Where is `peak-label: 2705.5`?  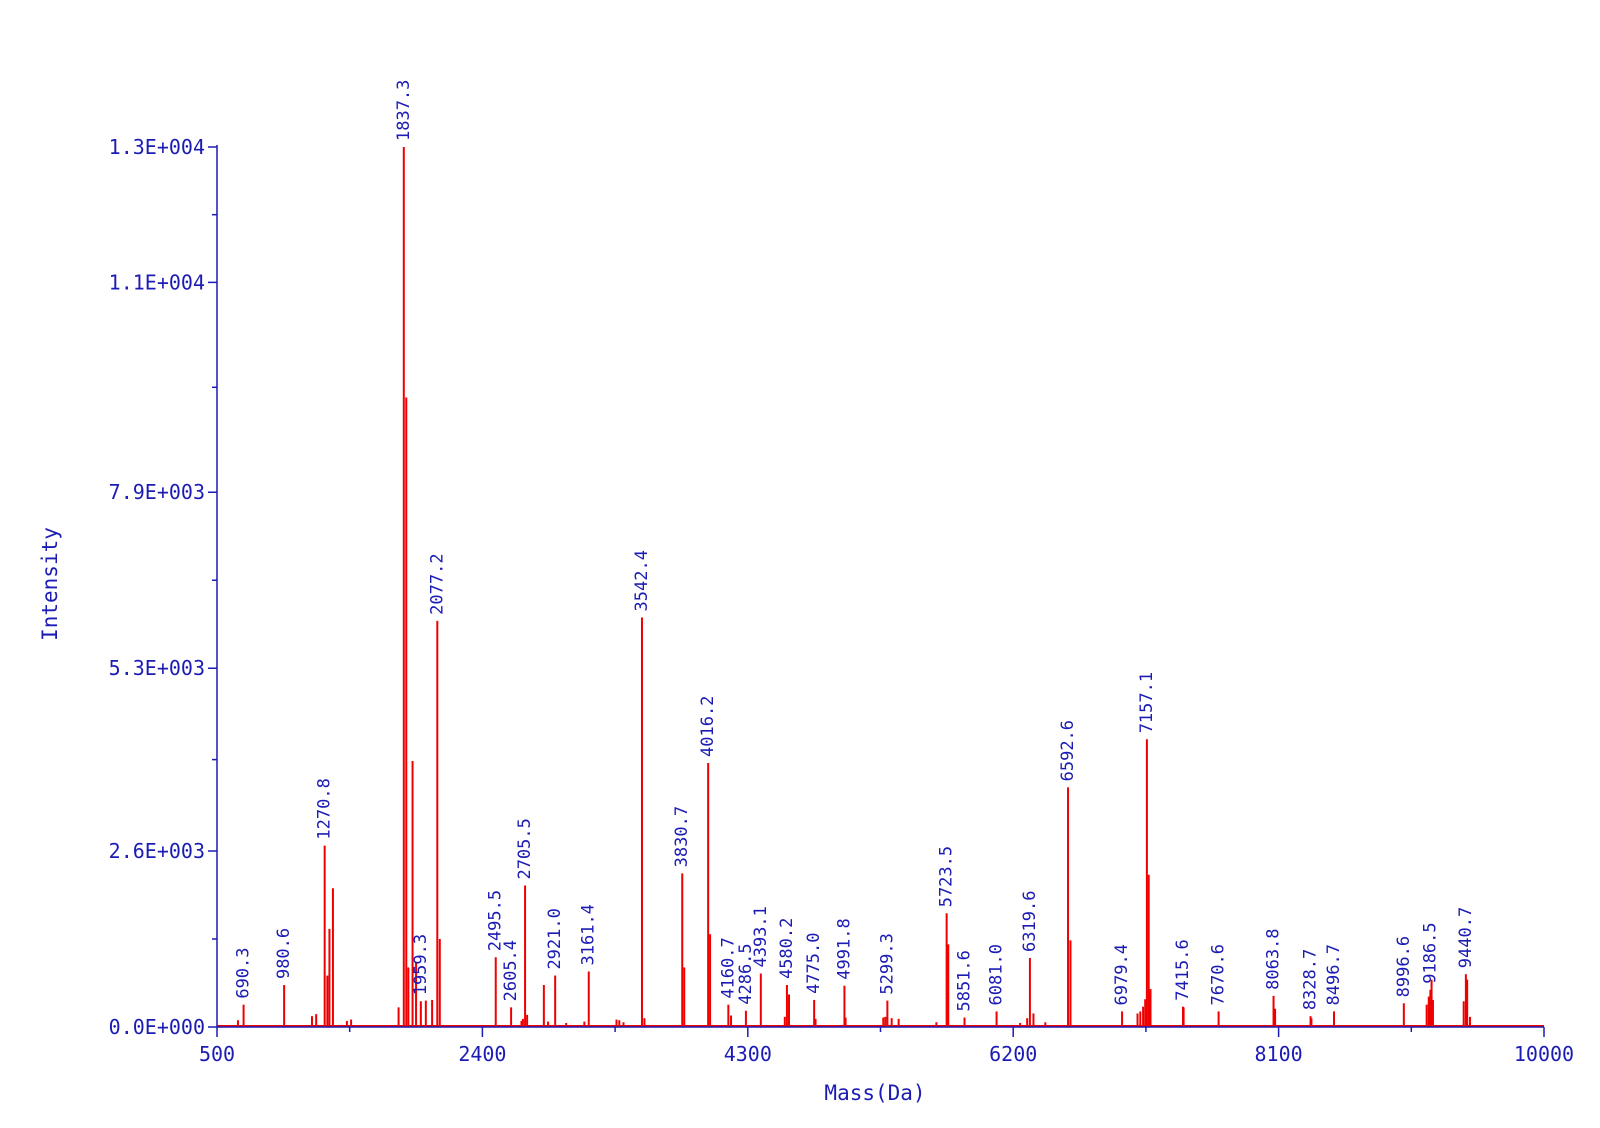 peak-label: 2705.5 is located at coordinates (525, 848).